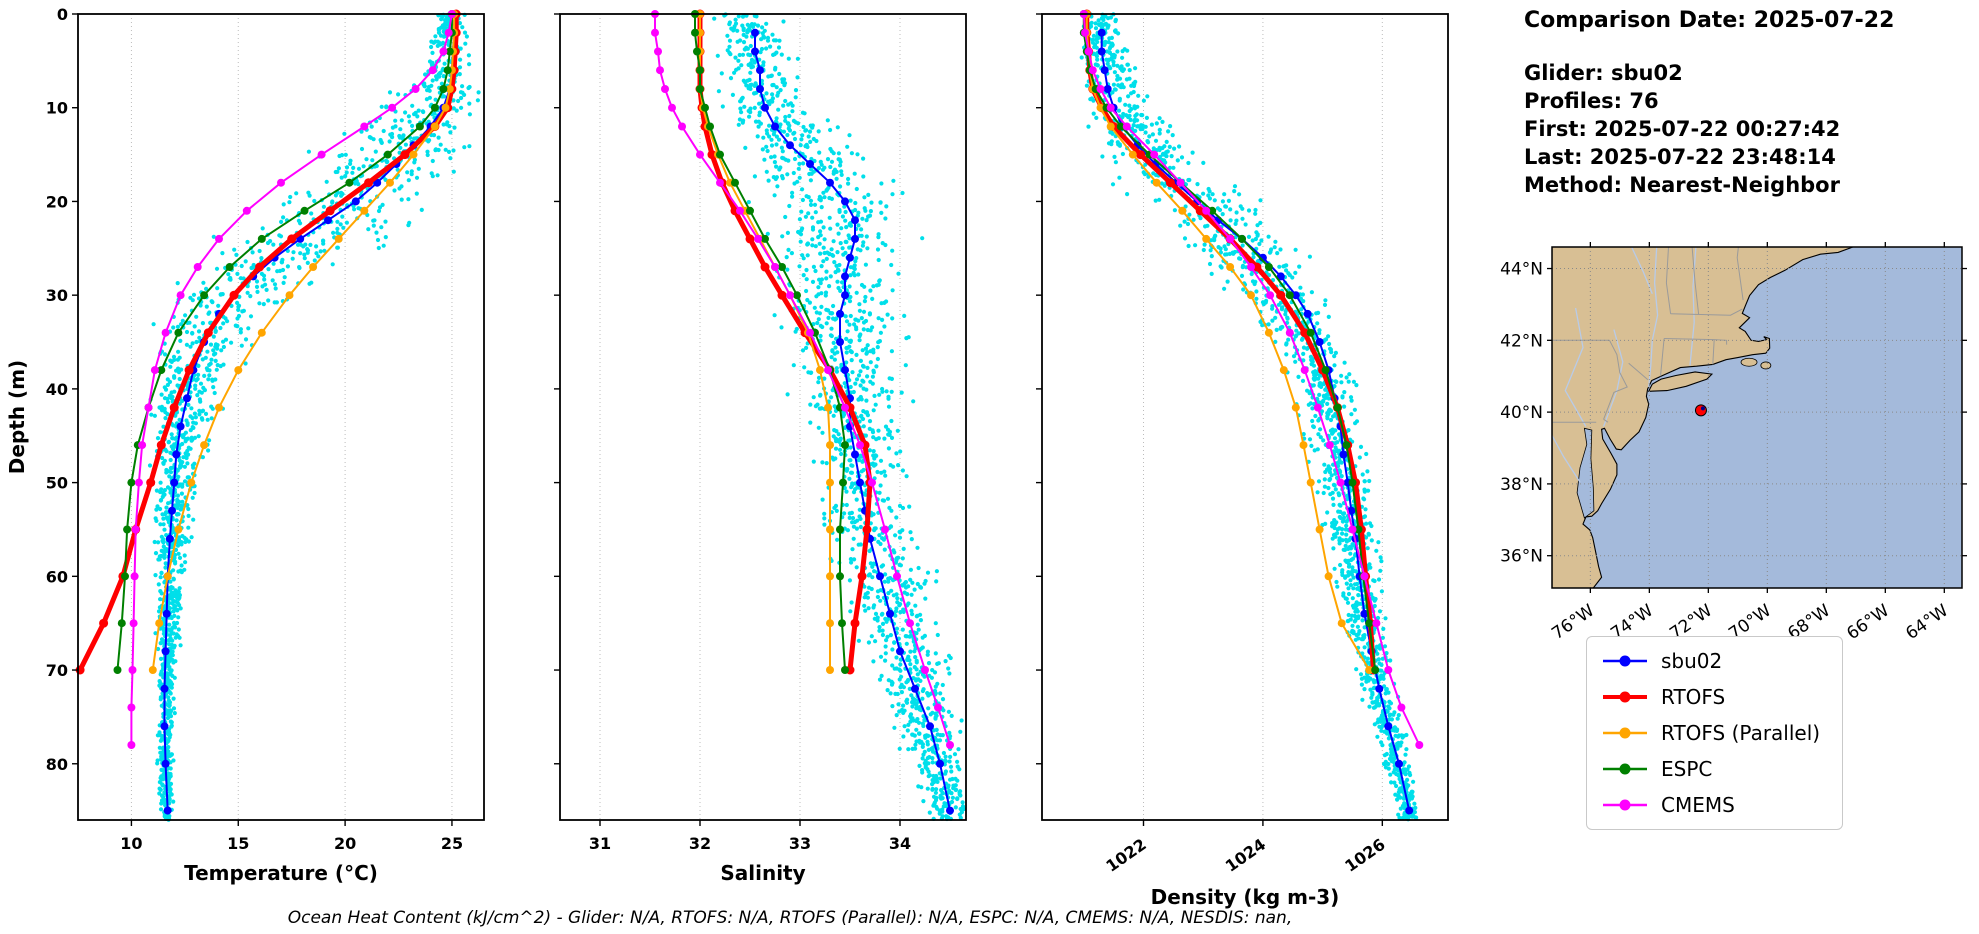  What do you see at coordinates (900, 843) in the screenshot?
I see `x-tick-label: 34` at bounding box center [900, 843].